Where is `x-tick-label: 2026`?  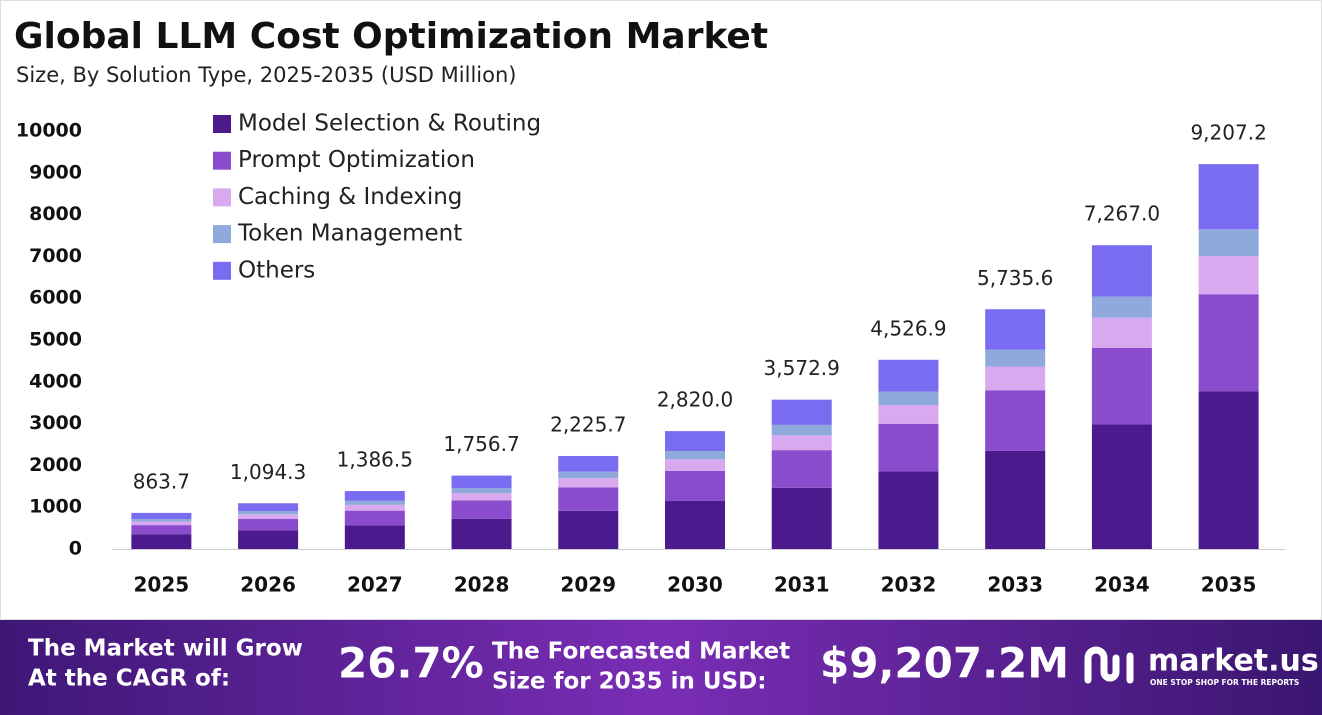
x-tick-label: 2026 is located at coordinates (268, 585).